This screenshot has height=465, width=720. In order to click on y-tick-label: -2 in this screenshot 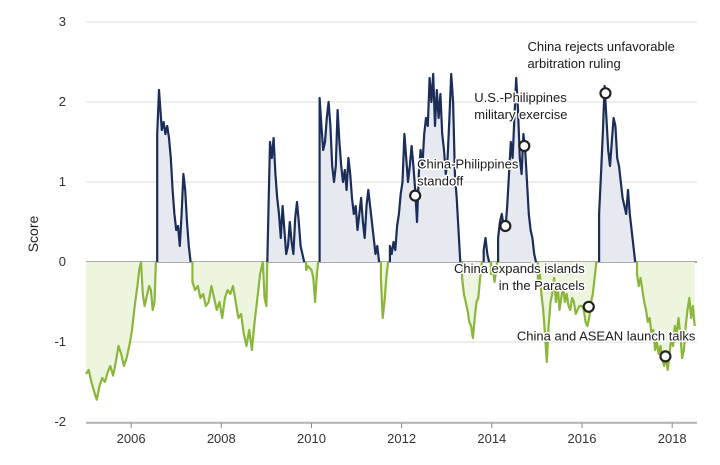, I will do `click(60, 421)`.